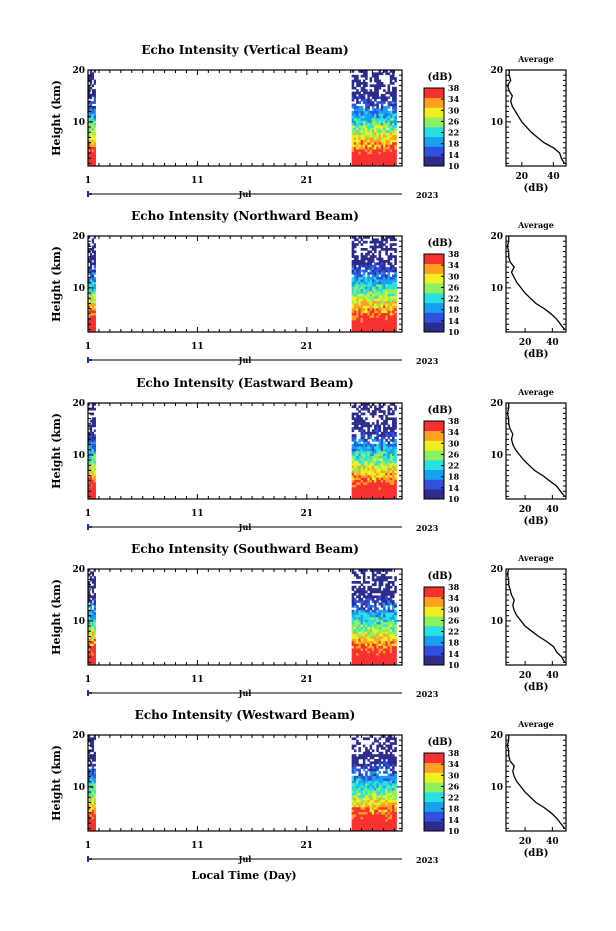 The image size is (616, 931). Describe the element at coordinates (88, 680) in the screenshot. I see `x-tick-label: 1` at that location.